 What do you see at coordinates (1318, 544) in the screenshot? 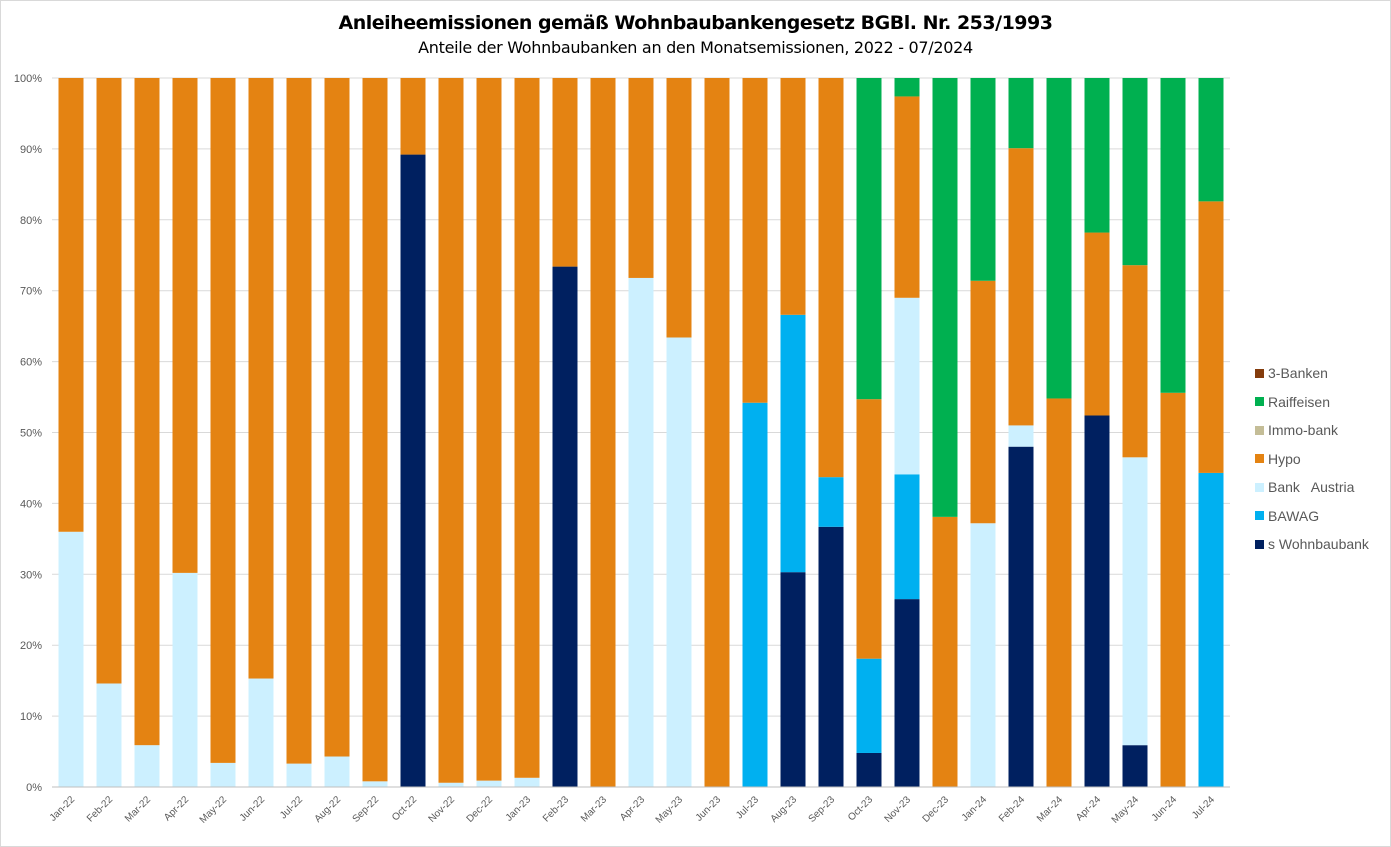
I see `legend-label: s Wohnbaubank` at bounding box center [1318, 544].